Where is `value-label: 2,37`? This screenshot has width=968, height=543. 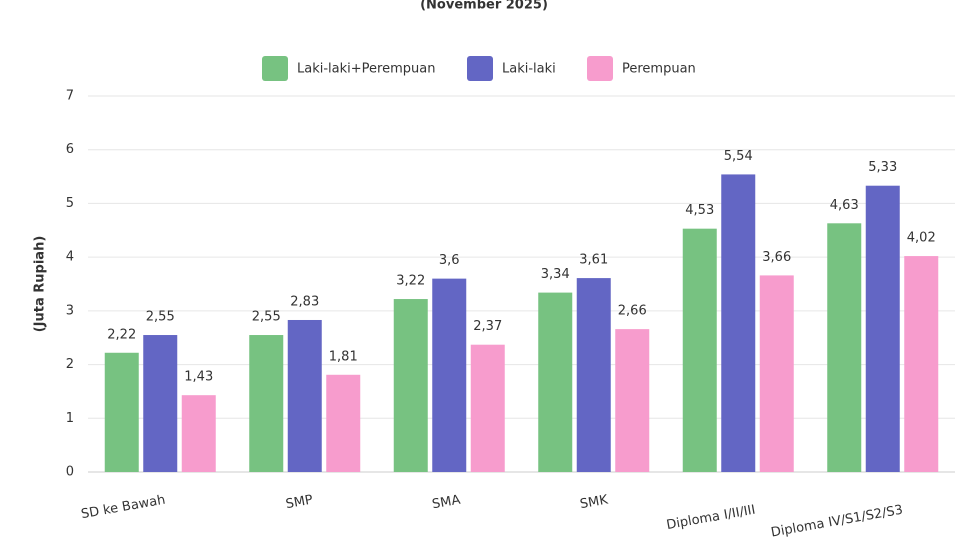
value-label: 2,37 is located at coordinates (487, 326).